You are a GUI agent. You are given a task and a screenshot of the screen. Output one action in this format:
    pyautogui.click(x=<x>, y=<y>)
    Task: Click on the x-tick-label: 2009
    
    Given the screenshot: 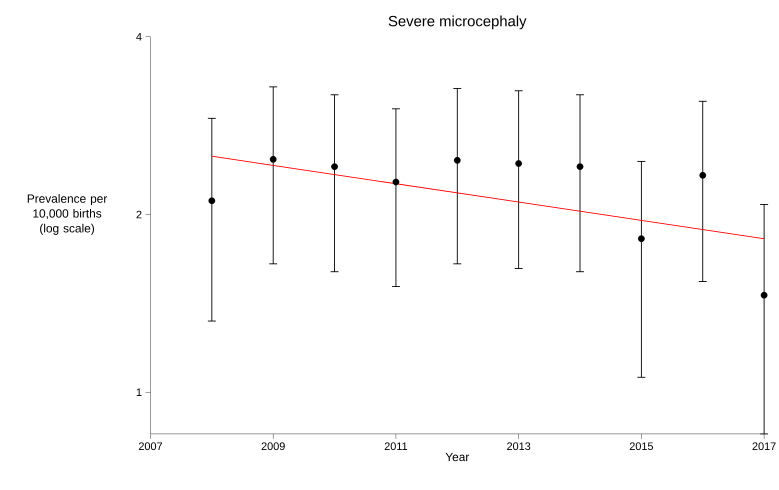 What is the action you would take?
    pyautogui.click(x=273, y=446)
    